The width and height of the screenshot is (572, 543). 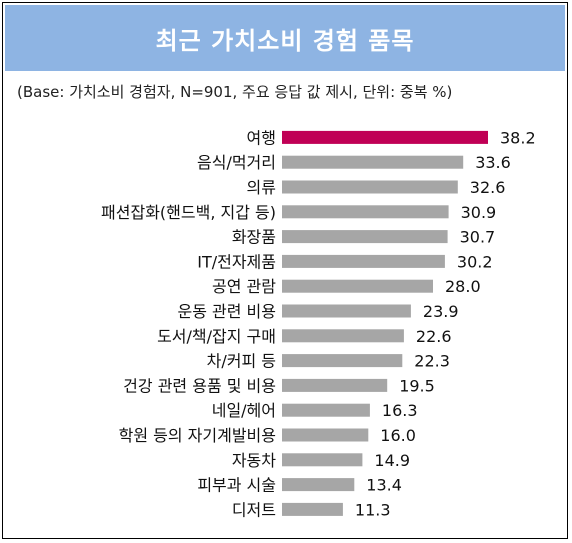 What do you see at coordinates (236, 162) in the screenshot?
I see `category-label-1: 음식/먹거리` at bounding box center [236, 162].